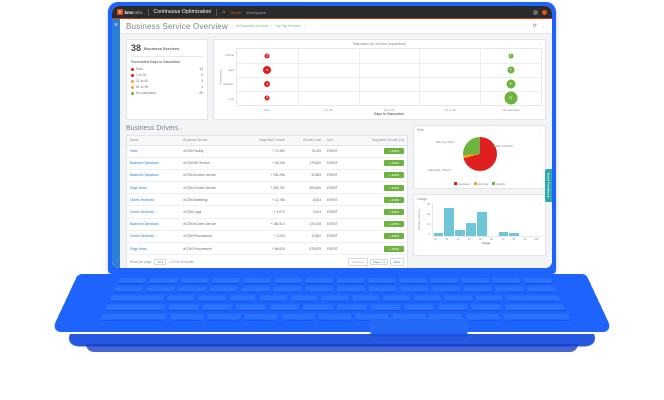 Image resolution: width=664 pixels, height=400 pixels. What do you see at coordinates (548, 185) in the screenshot?
I see `feedback-tab: Need Feedback` at bounding box center [548, 185].